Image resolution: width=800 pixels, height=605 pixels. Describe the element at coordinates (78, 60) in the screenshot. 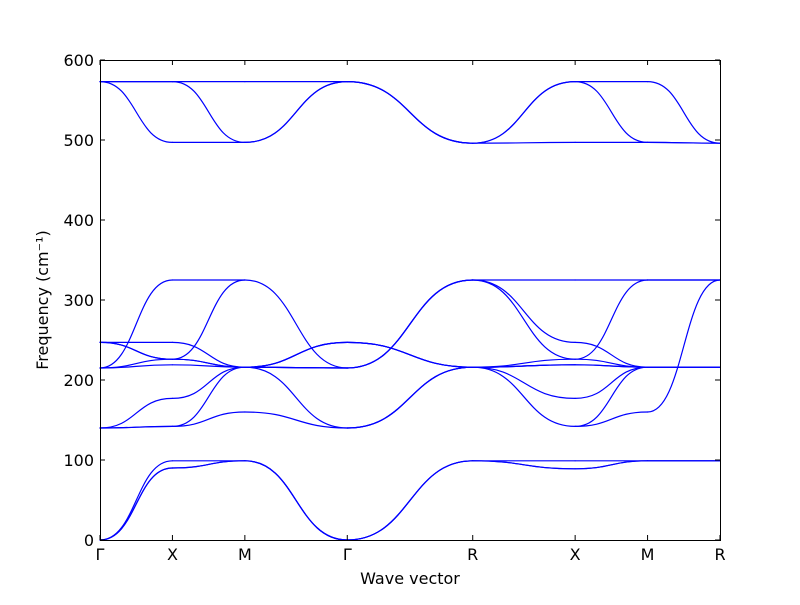

I see `y-tick-label: 600` at that location.